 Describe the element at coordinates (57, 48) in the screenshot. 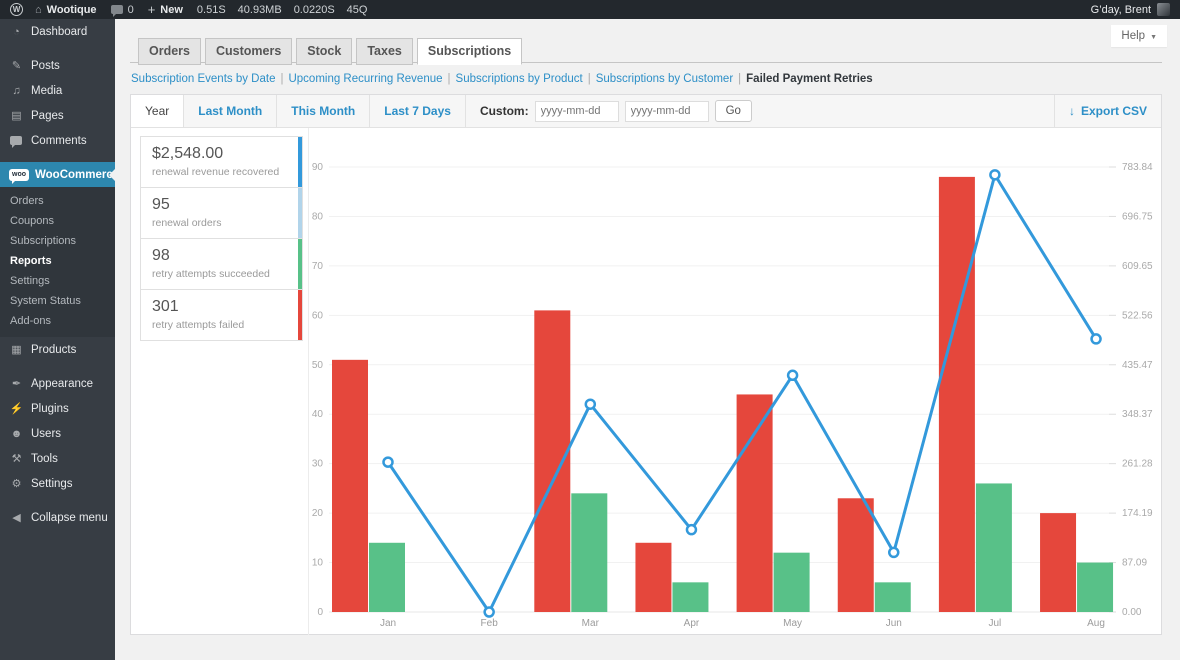

I see `menu-separator` at that location.